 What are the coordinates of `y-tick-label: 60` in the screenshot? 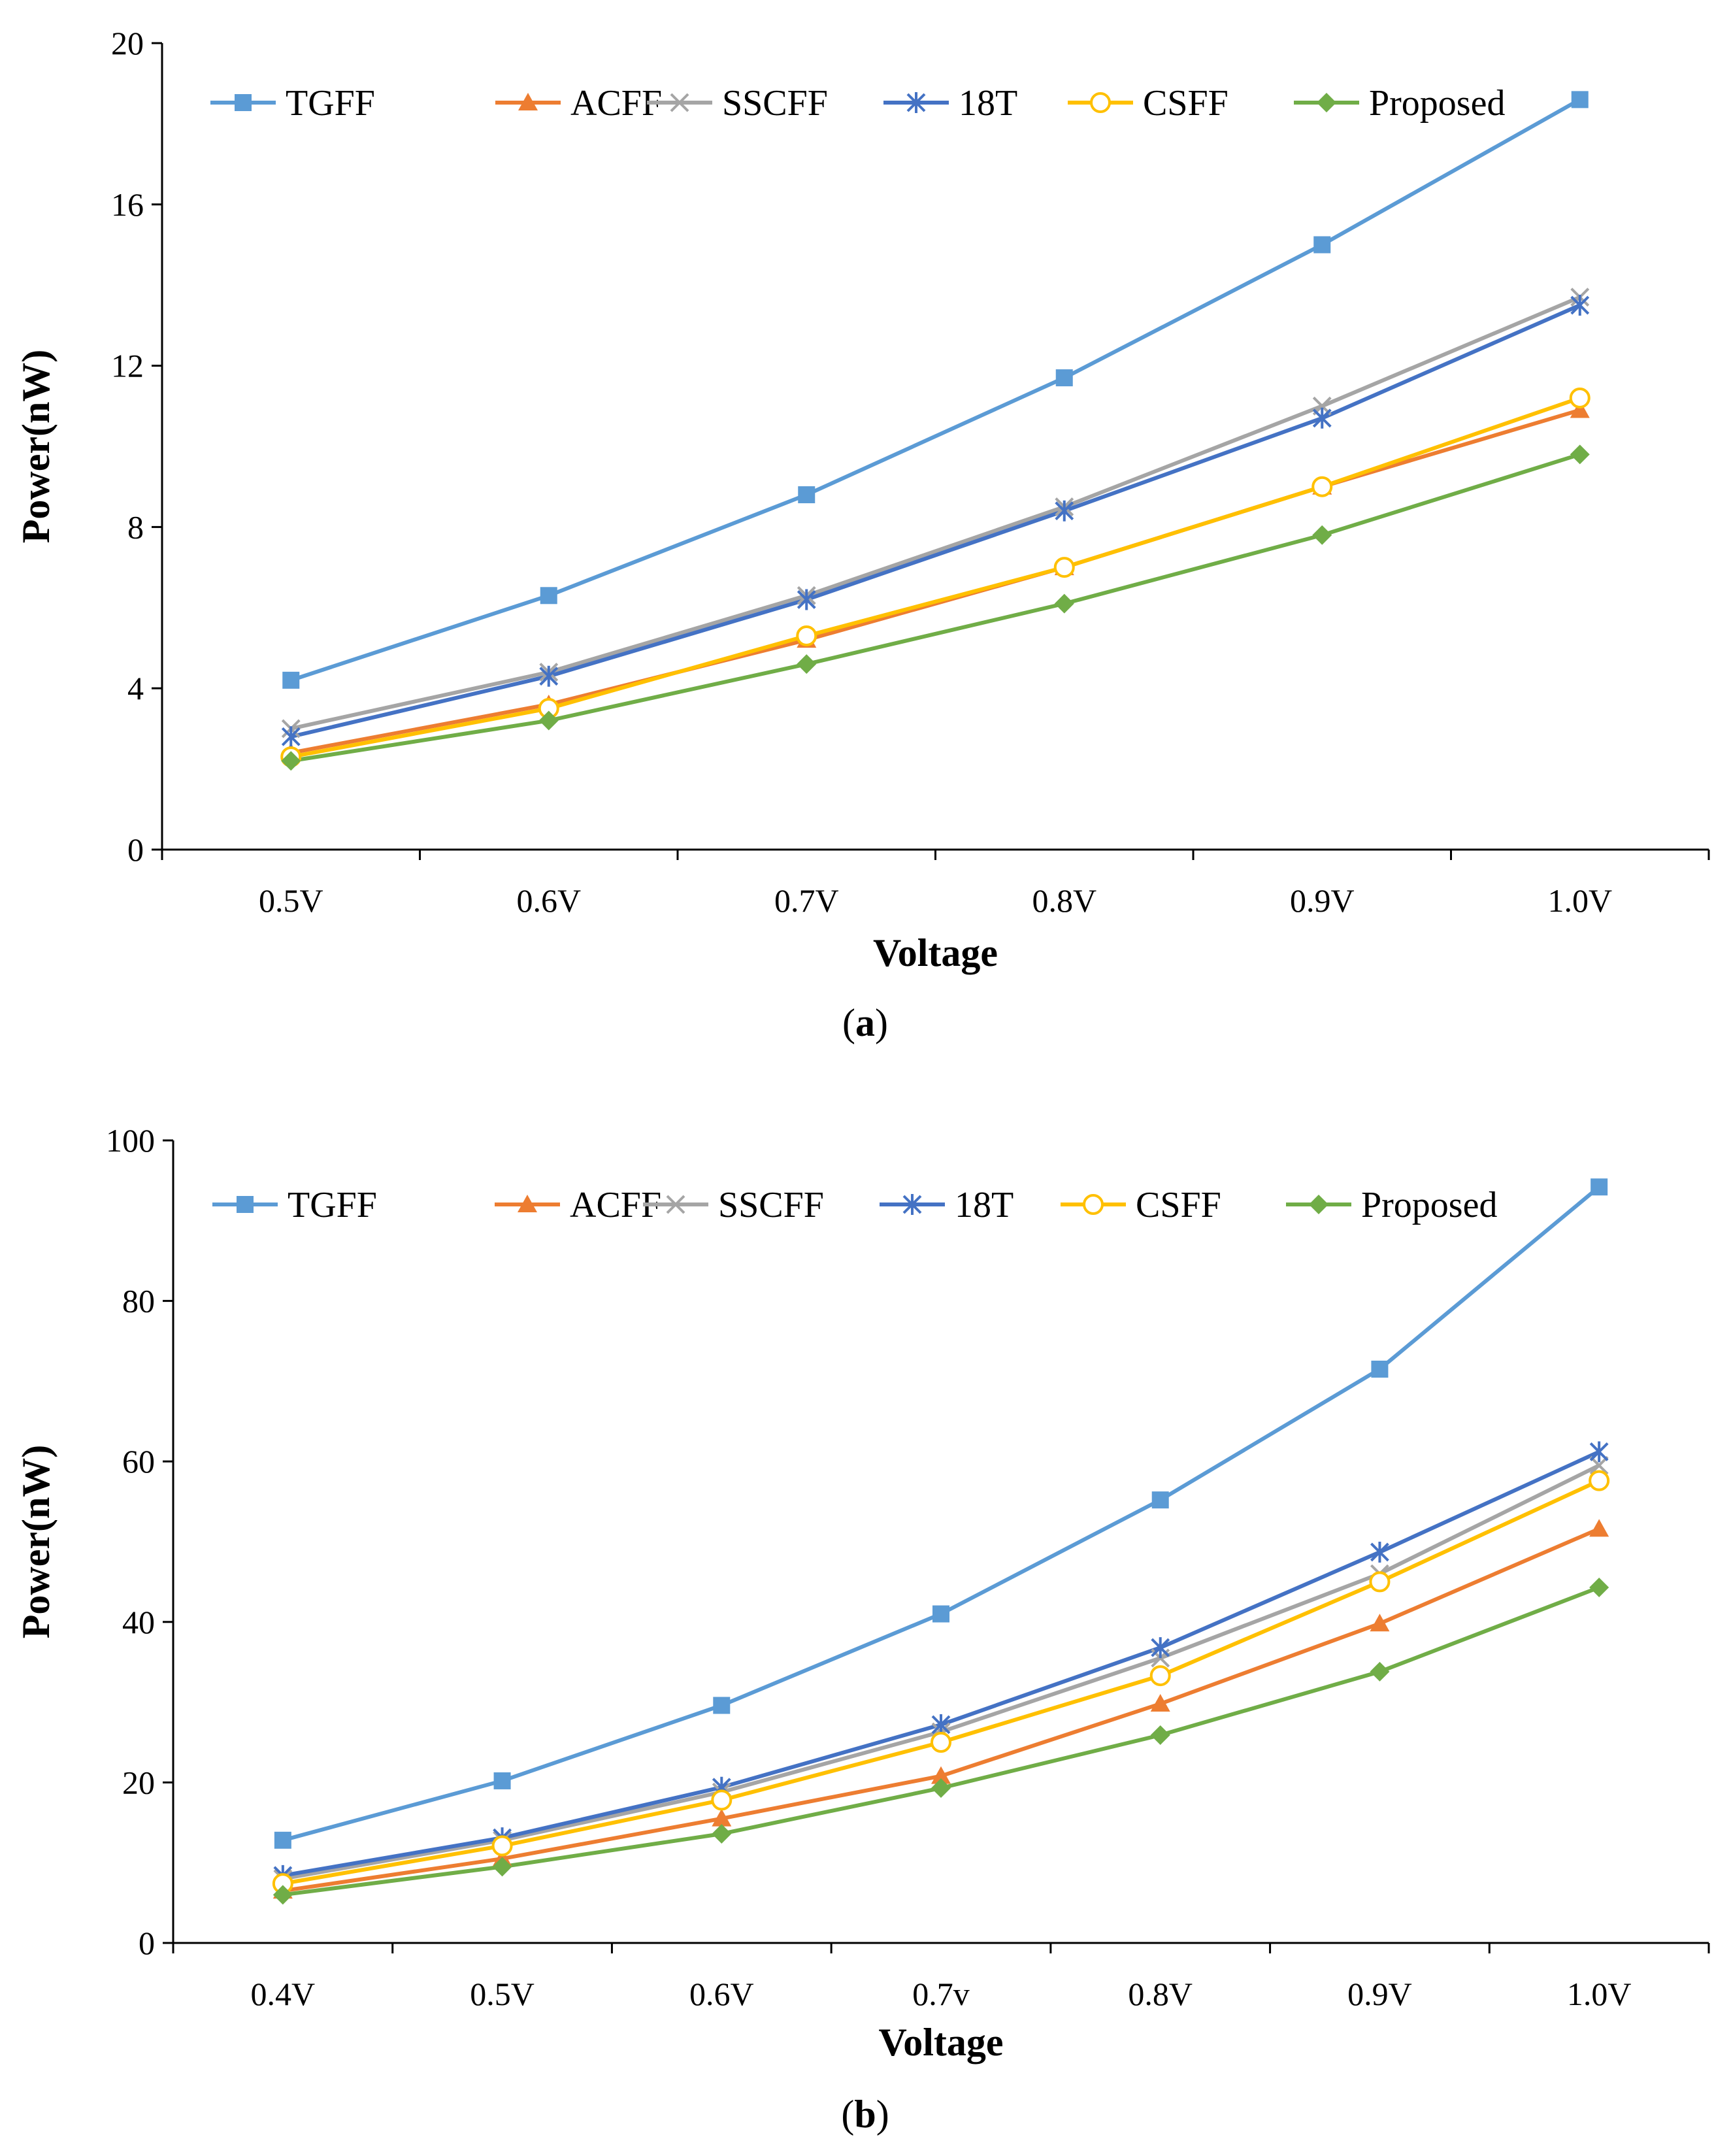 It's located at (138, 1461).